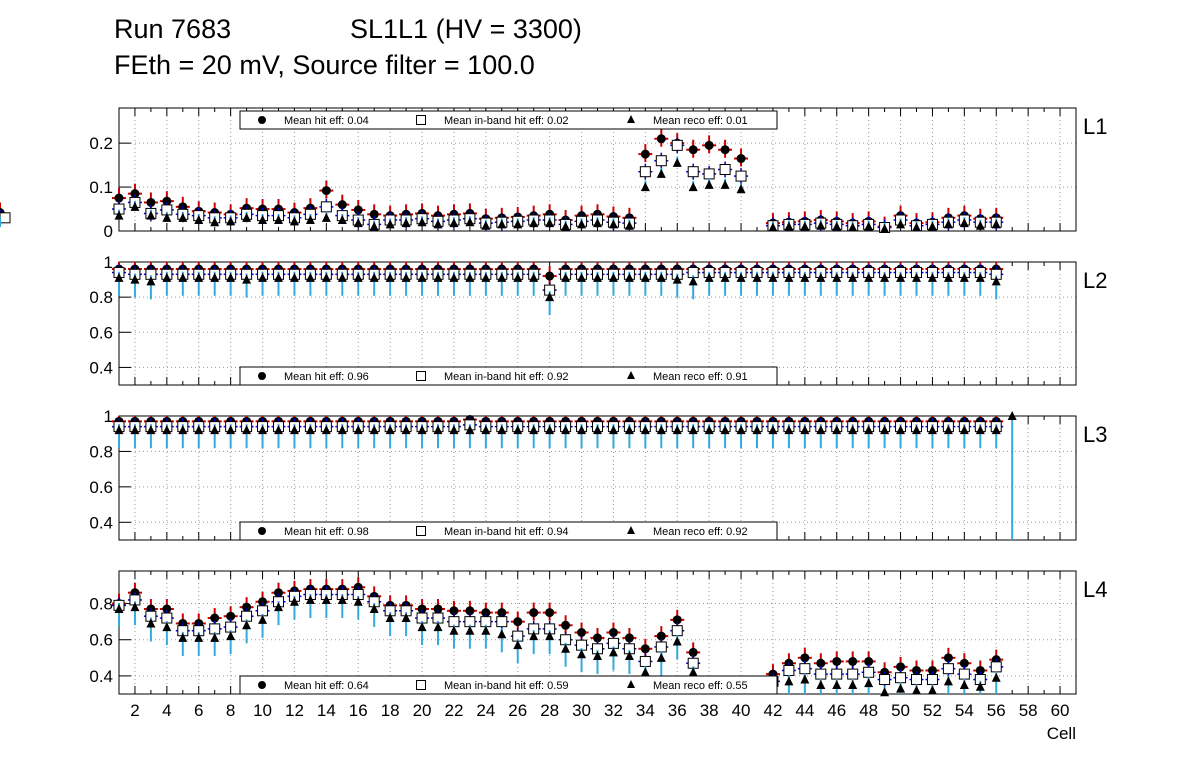 The image size is (1196, 772). I want to click on superlayer-label: SL1L1 (HV = 3300), so click(466, 29).